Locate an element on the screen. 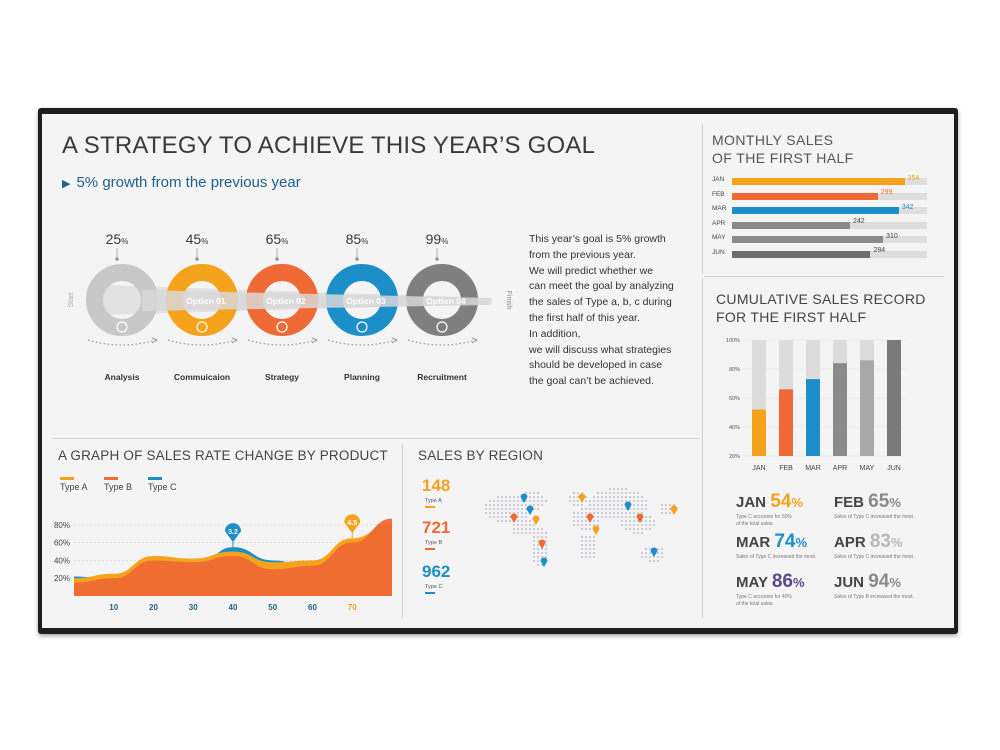 The width and height of the screenshot is (1000, 750). x-tick-label: MAR is located at coordinates (813, 468).